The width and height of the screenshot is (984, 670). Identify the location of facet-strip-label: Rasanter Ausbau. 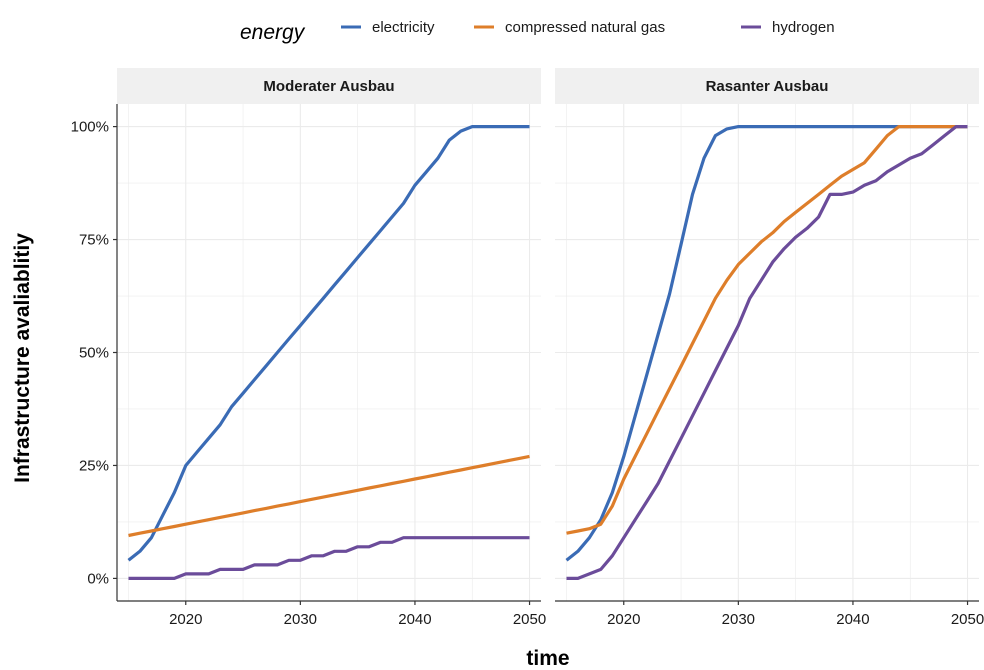
(767, 86).